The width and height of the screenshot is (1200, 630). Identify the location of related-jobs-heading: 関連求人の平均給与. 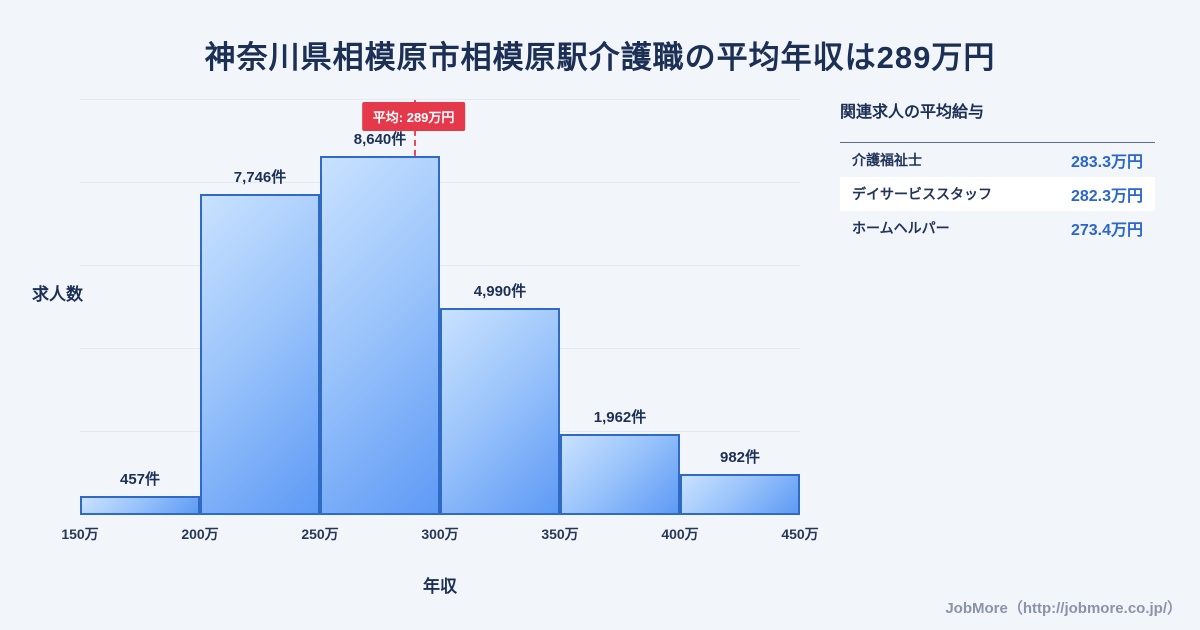
(912, 112).